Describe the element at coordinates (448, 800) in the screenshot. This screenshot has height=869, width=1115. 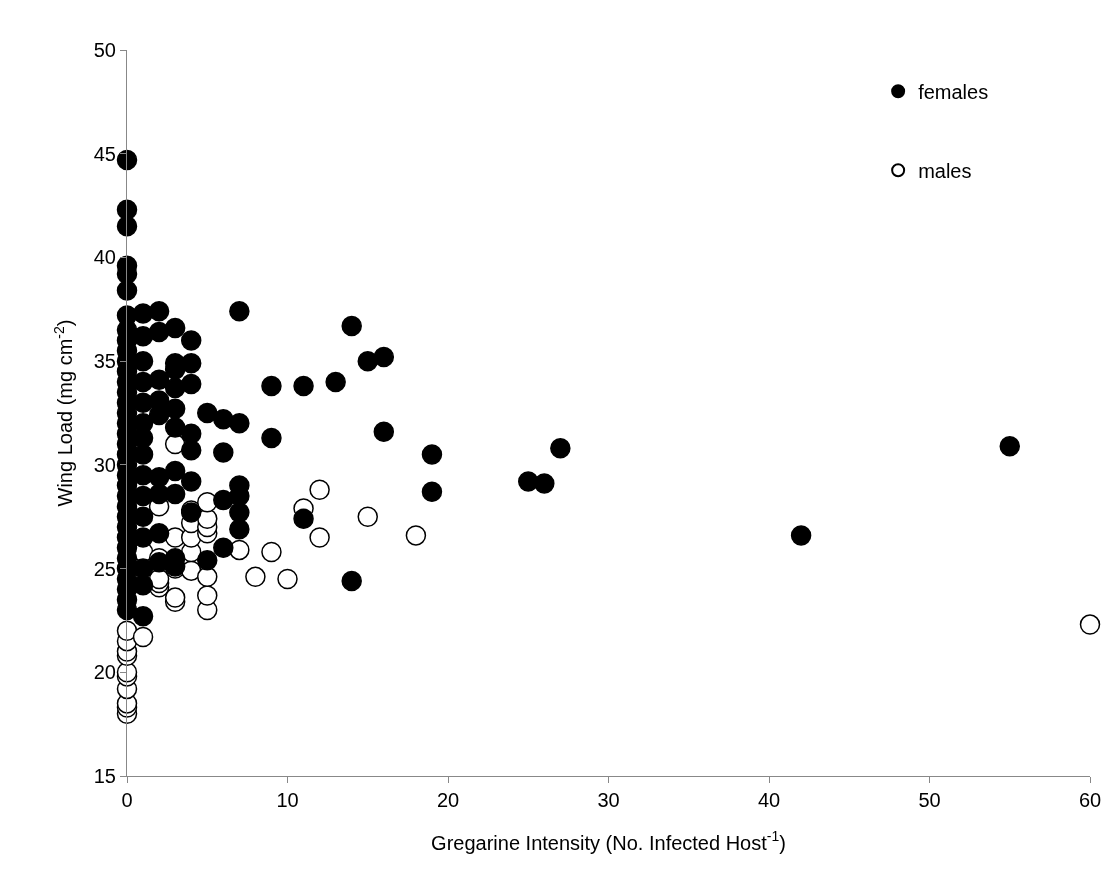
I see `x-tick-label: 20` at that location.